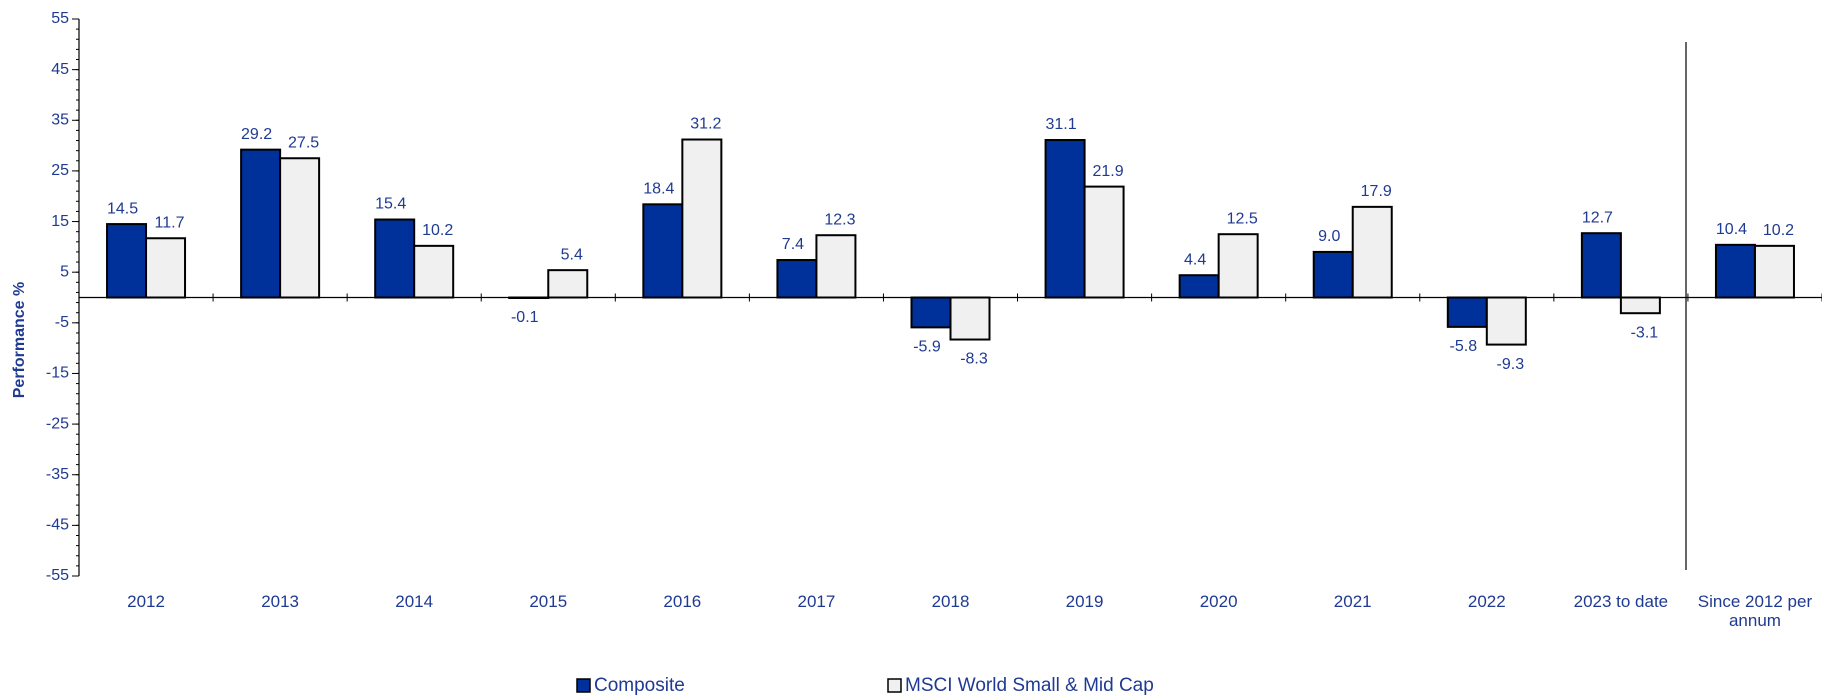  What do you see at coordinates (57, 423) in the screenshot?
I see `y-tick-label: -25` at bounding box center [57, 423].